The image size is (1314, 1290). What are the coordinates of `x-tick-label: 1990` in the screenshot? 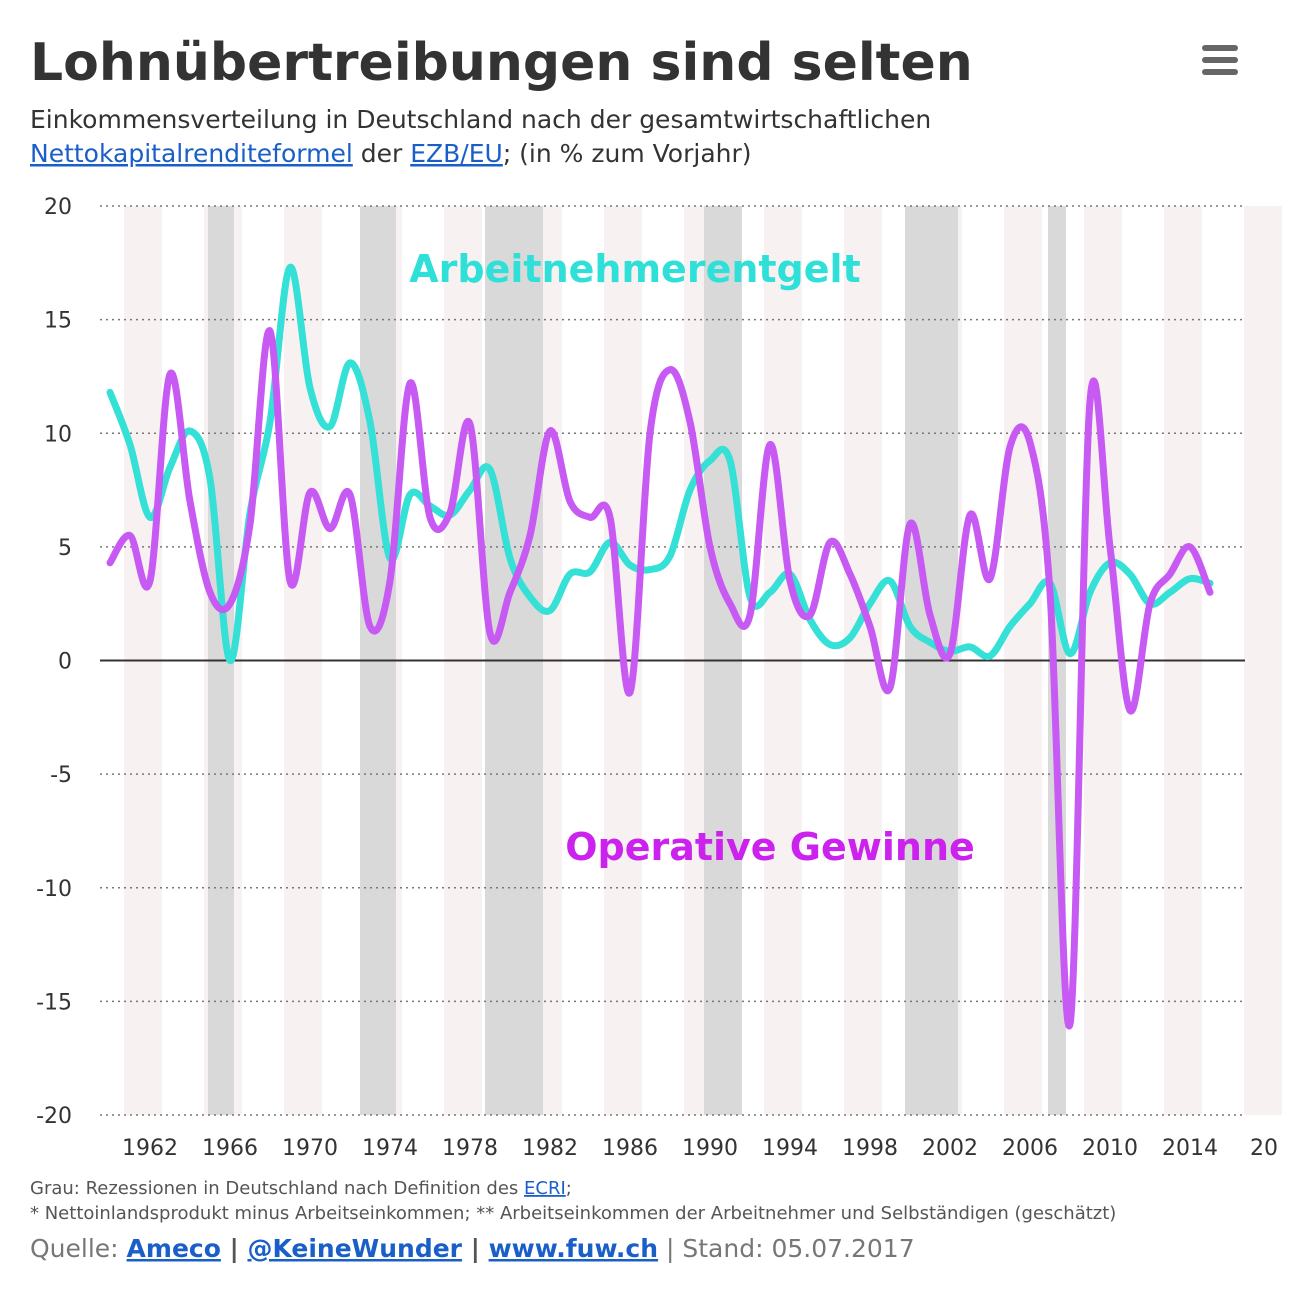 It's located at (710, 1148).